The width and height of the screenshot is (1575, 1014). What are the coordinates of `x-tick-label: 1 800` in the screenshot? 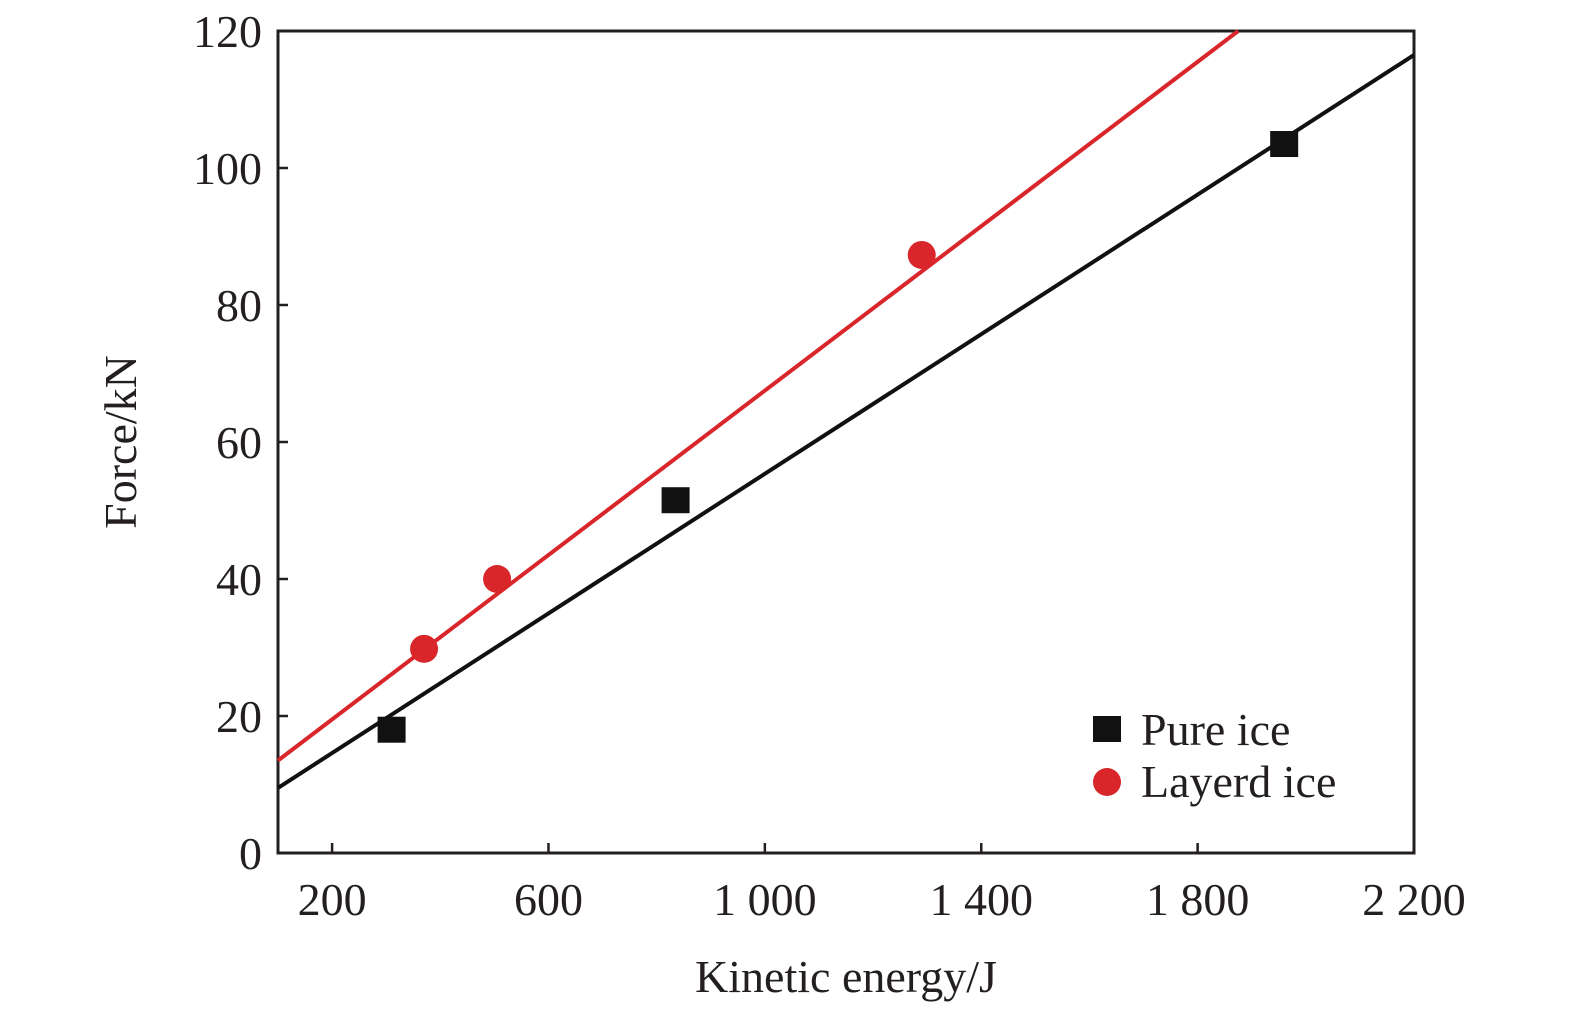 It's located at (1198, 899).